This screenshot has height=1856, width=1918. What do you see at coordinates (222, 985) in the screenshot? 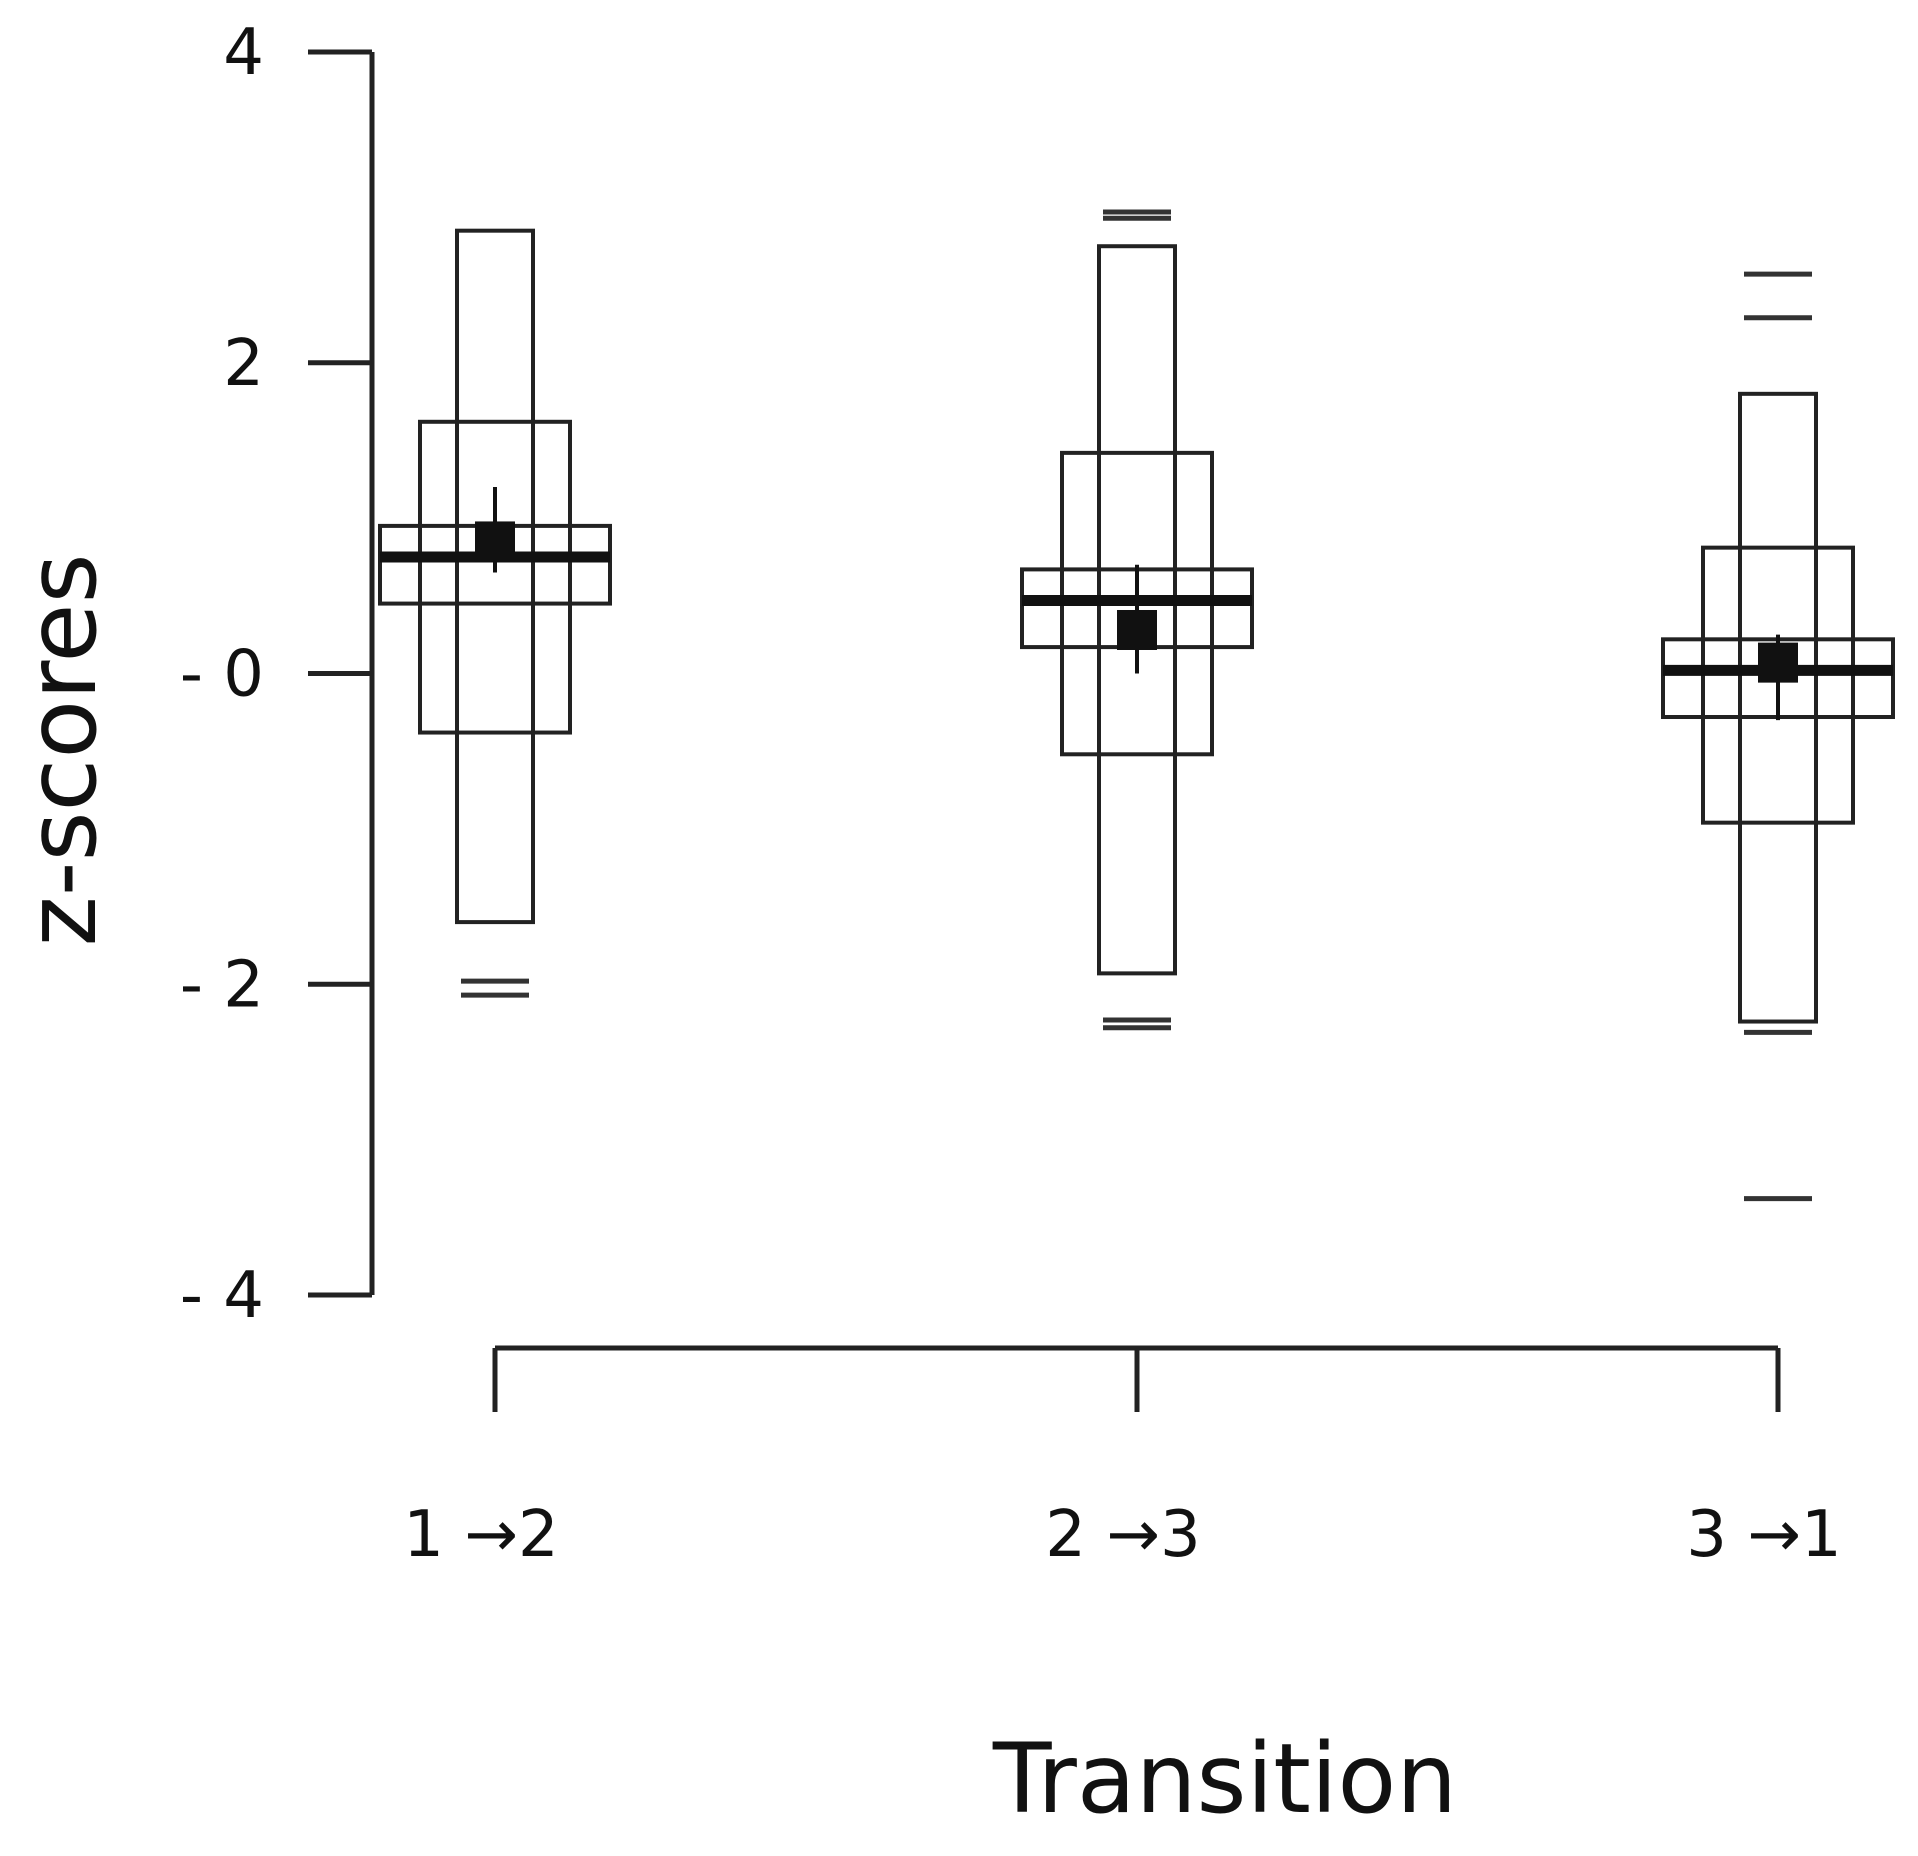
I see `y-tick-label: - 2` at bounding box center [222, 985].